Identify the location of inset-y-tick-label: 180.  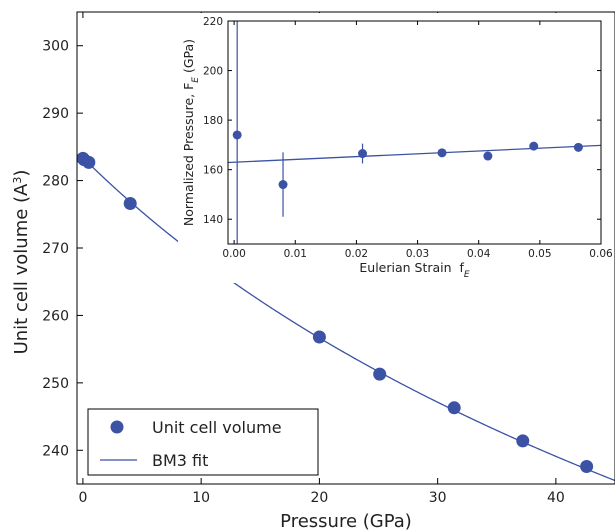
(213, 121).